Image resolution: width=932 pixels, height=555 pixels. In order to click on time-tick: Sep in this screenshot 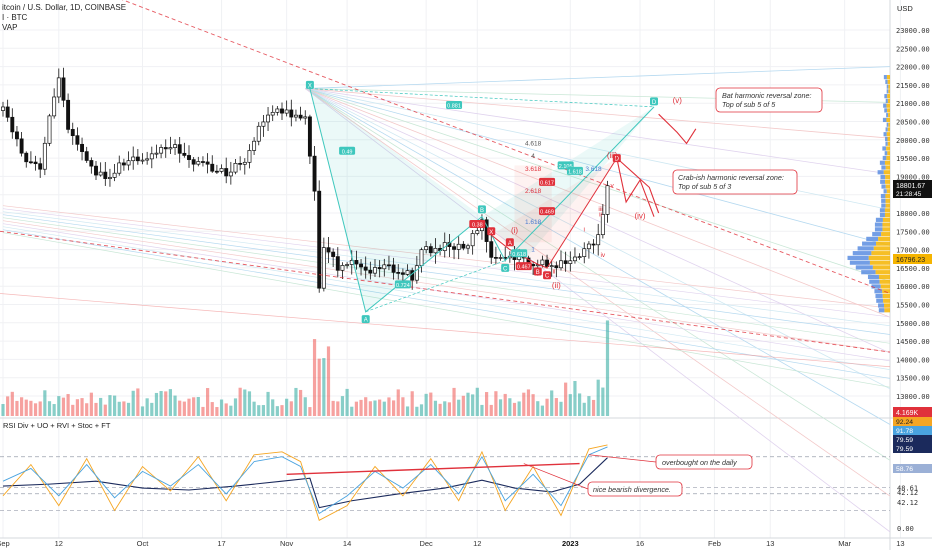, I will do `click(5, 543)`.